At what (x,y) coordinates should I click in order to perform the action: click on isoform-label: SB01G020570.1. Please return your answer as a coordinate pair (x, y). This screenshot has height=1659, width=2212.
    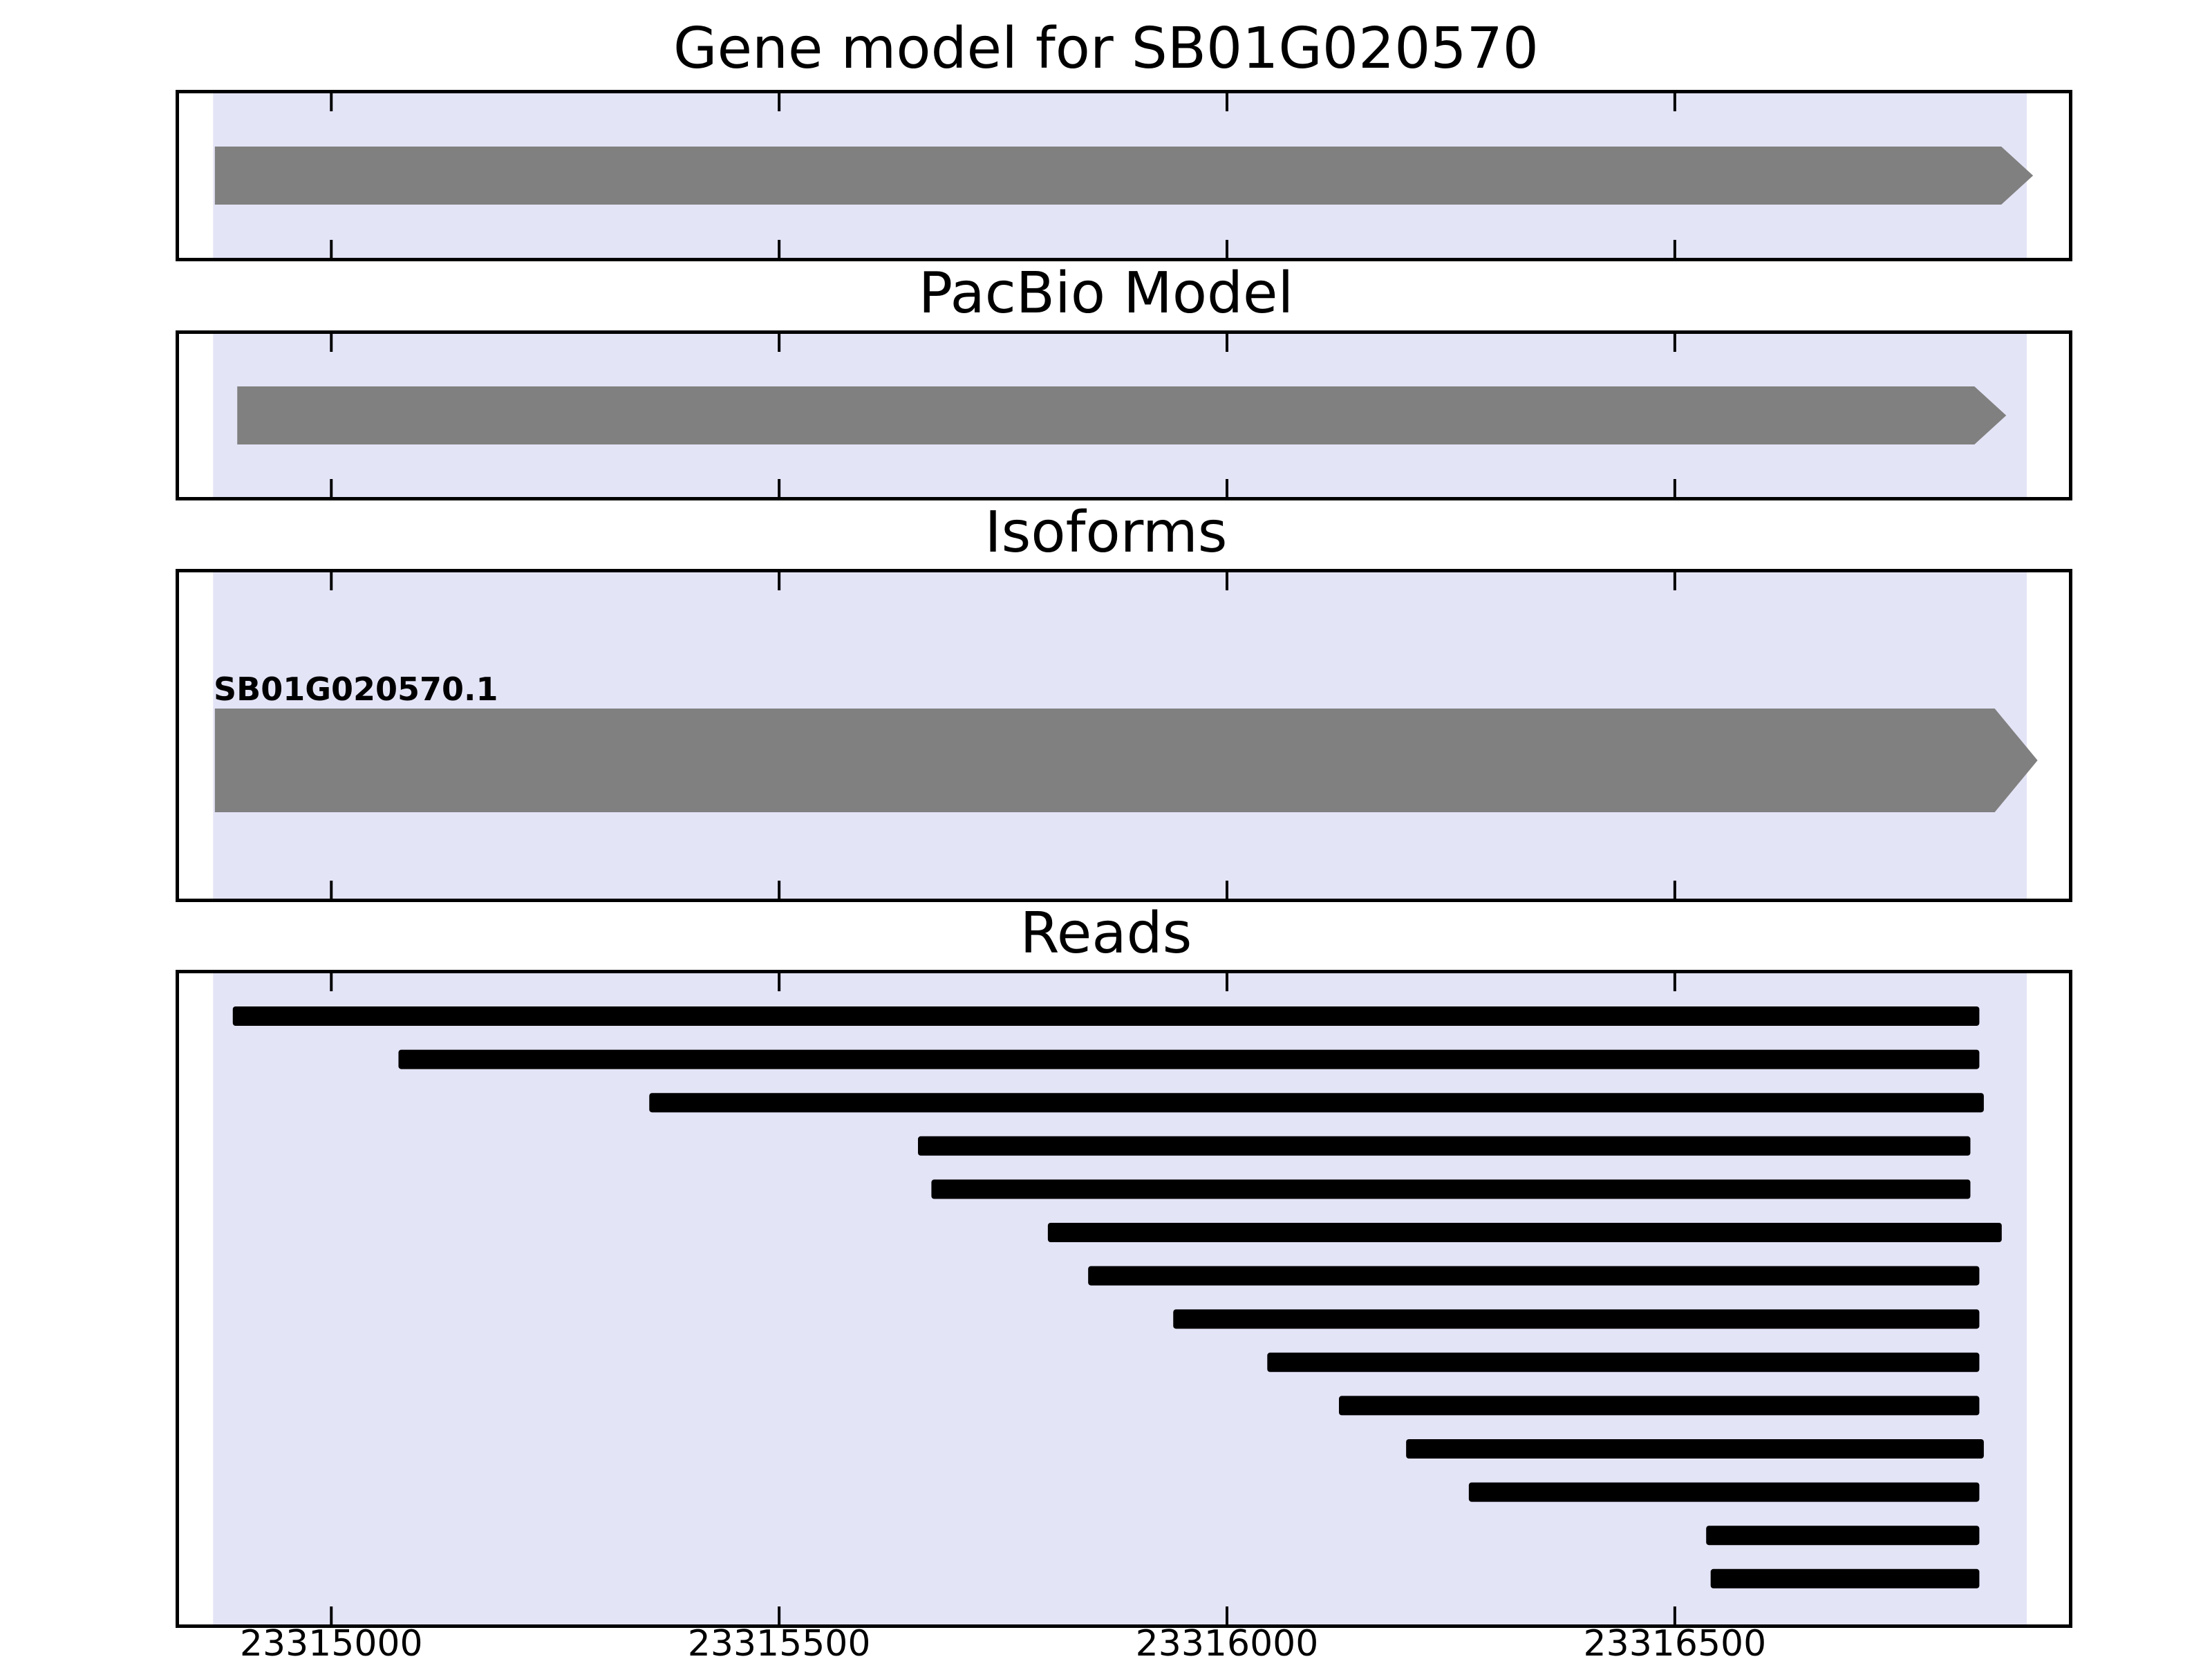
    Looking at the image, I should click on (356, 690).